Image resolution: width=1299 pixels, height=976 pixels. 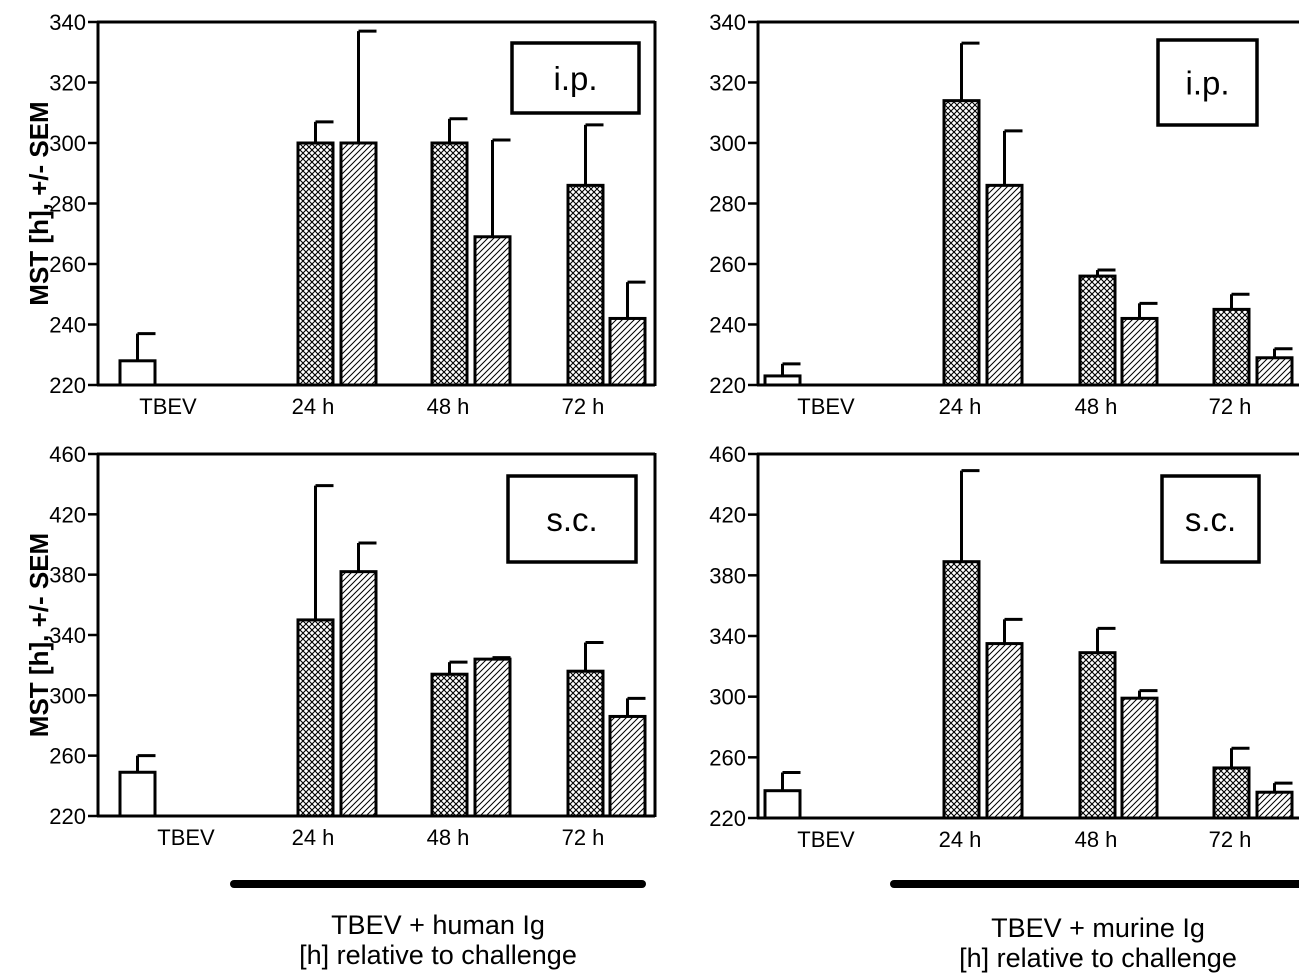 What do you see at coordinates (1098, 928) in the screenshot?
I see `caption-right-line1: TBEV + murine Ig` at bounding box center [1098, 928].